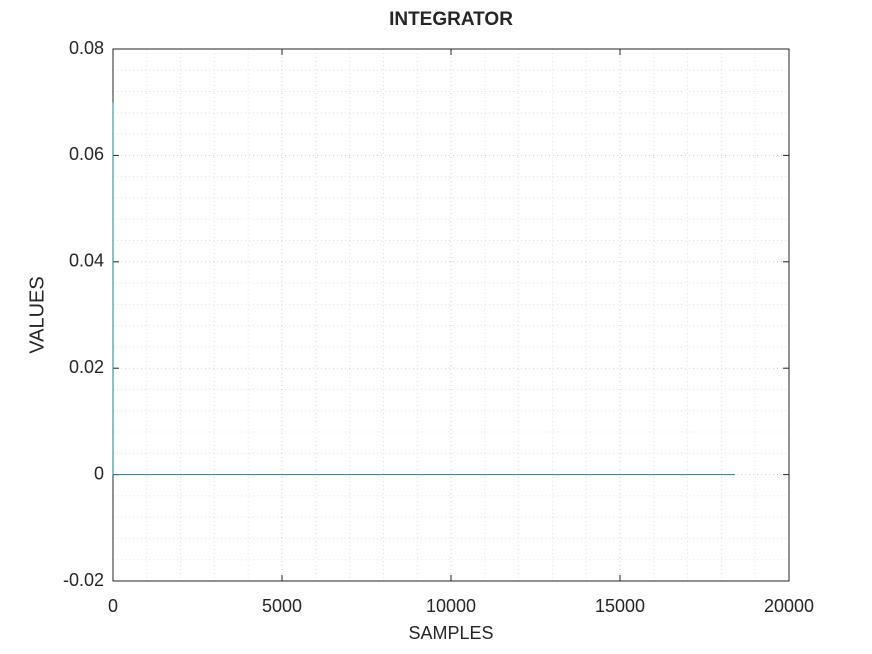 The height and width of the screenshot is (654, 872). I want to click on x-tick-label: 15000, so click(620, 606).